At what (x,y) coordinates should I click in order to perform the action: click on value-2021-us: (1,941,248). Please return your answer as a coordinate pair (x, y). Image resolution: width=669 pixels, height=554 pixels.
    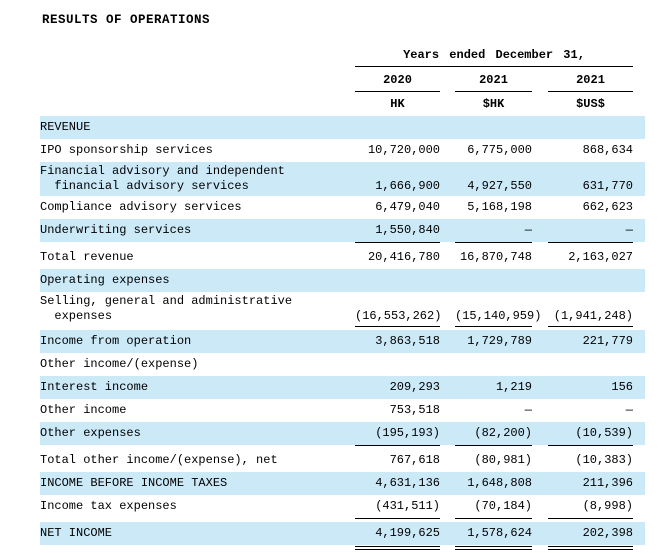
    Looking at the image, I should click on (593, 316).